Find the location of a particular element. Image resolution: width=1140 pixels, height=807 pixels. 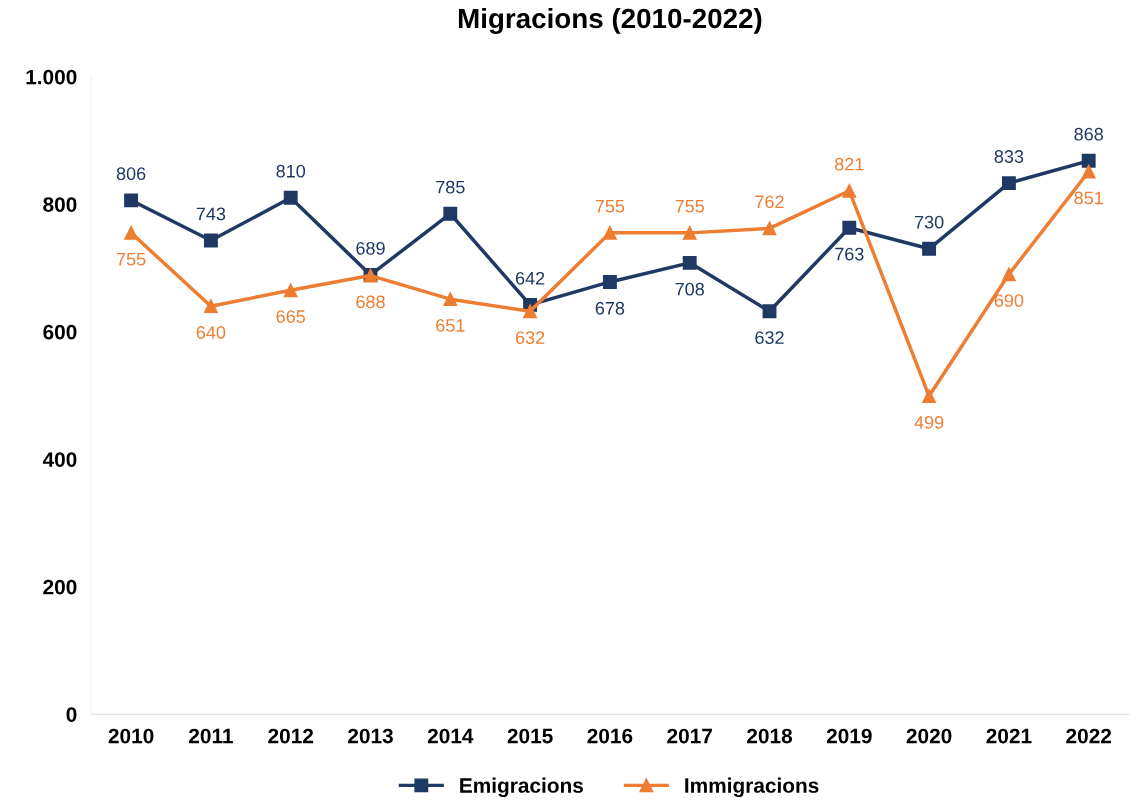

x-tick-label: 2012 is located at coordinates (291, 736).